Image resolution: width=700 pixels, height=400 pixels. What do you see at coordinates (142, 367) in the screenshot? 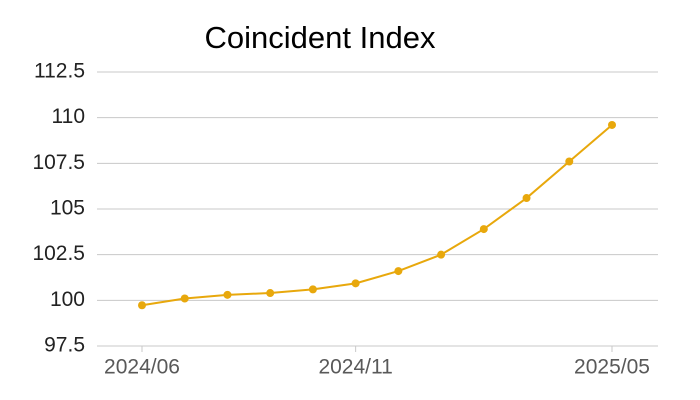
I see `x-tick-label: 2024/06` at bounding box center [142, 367].